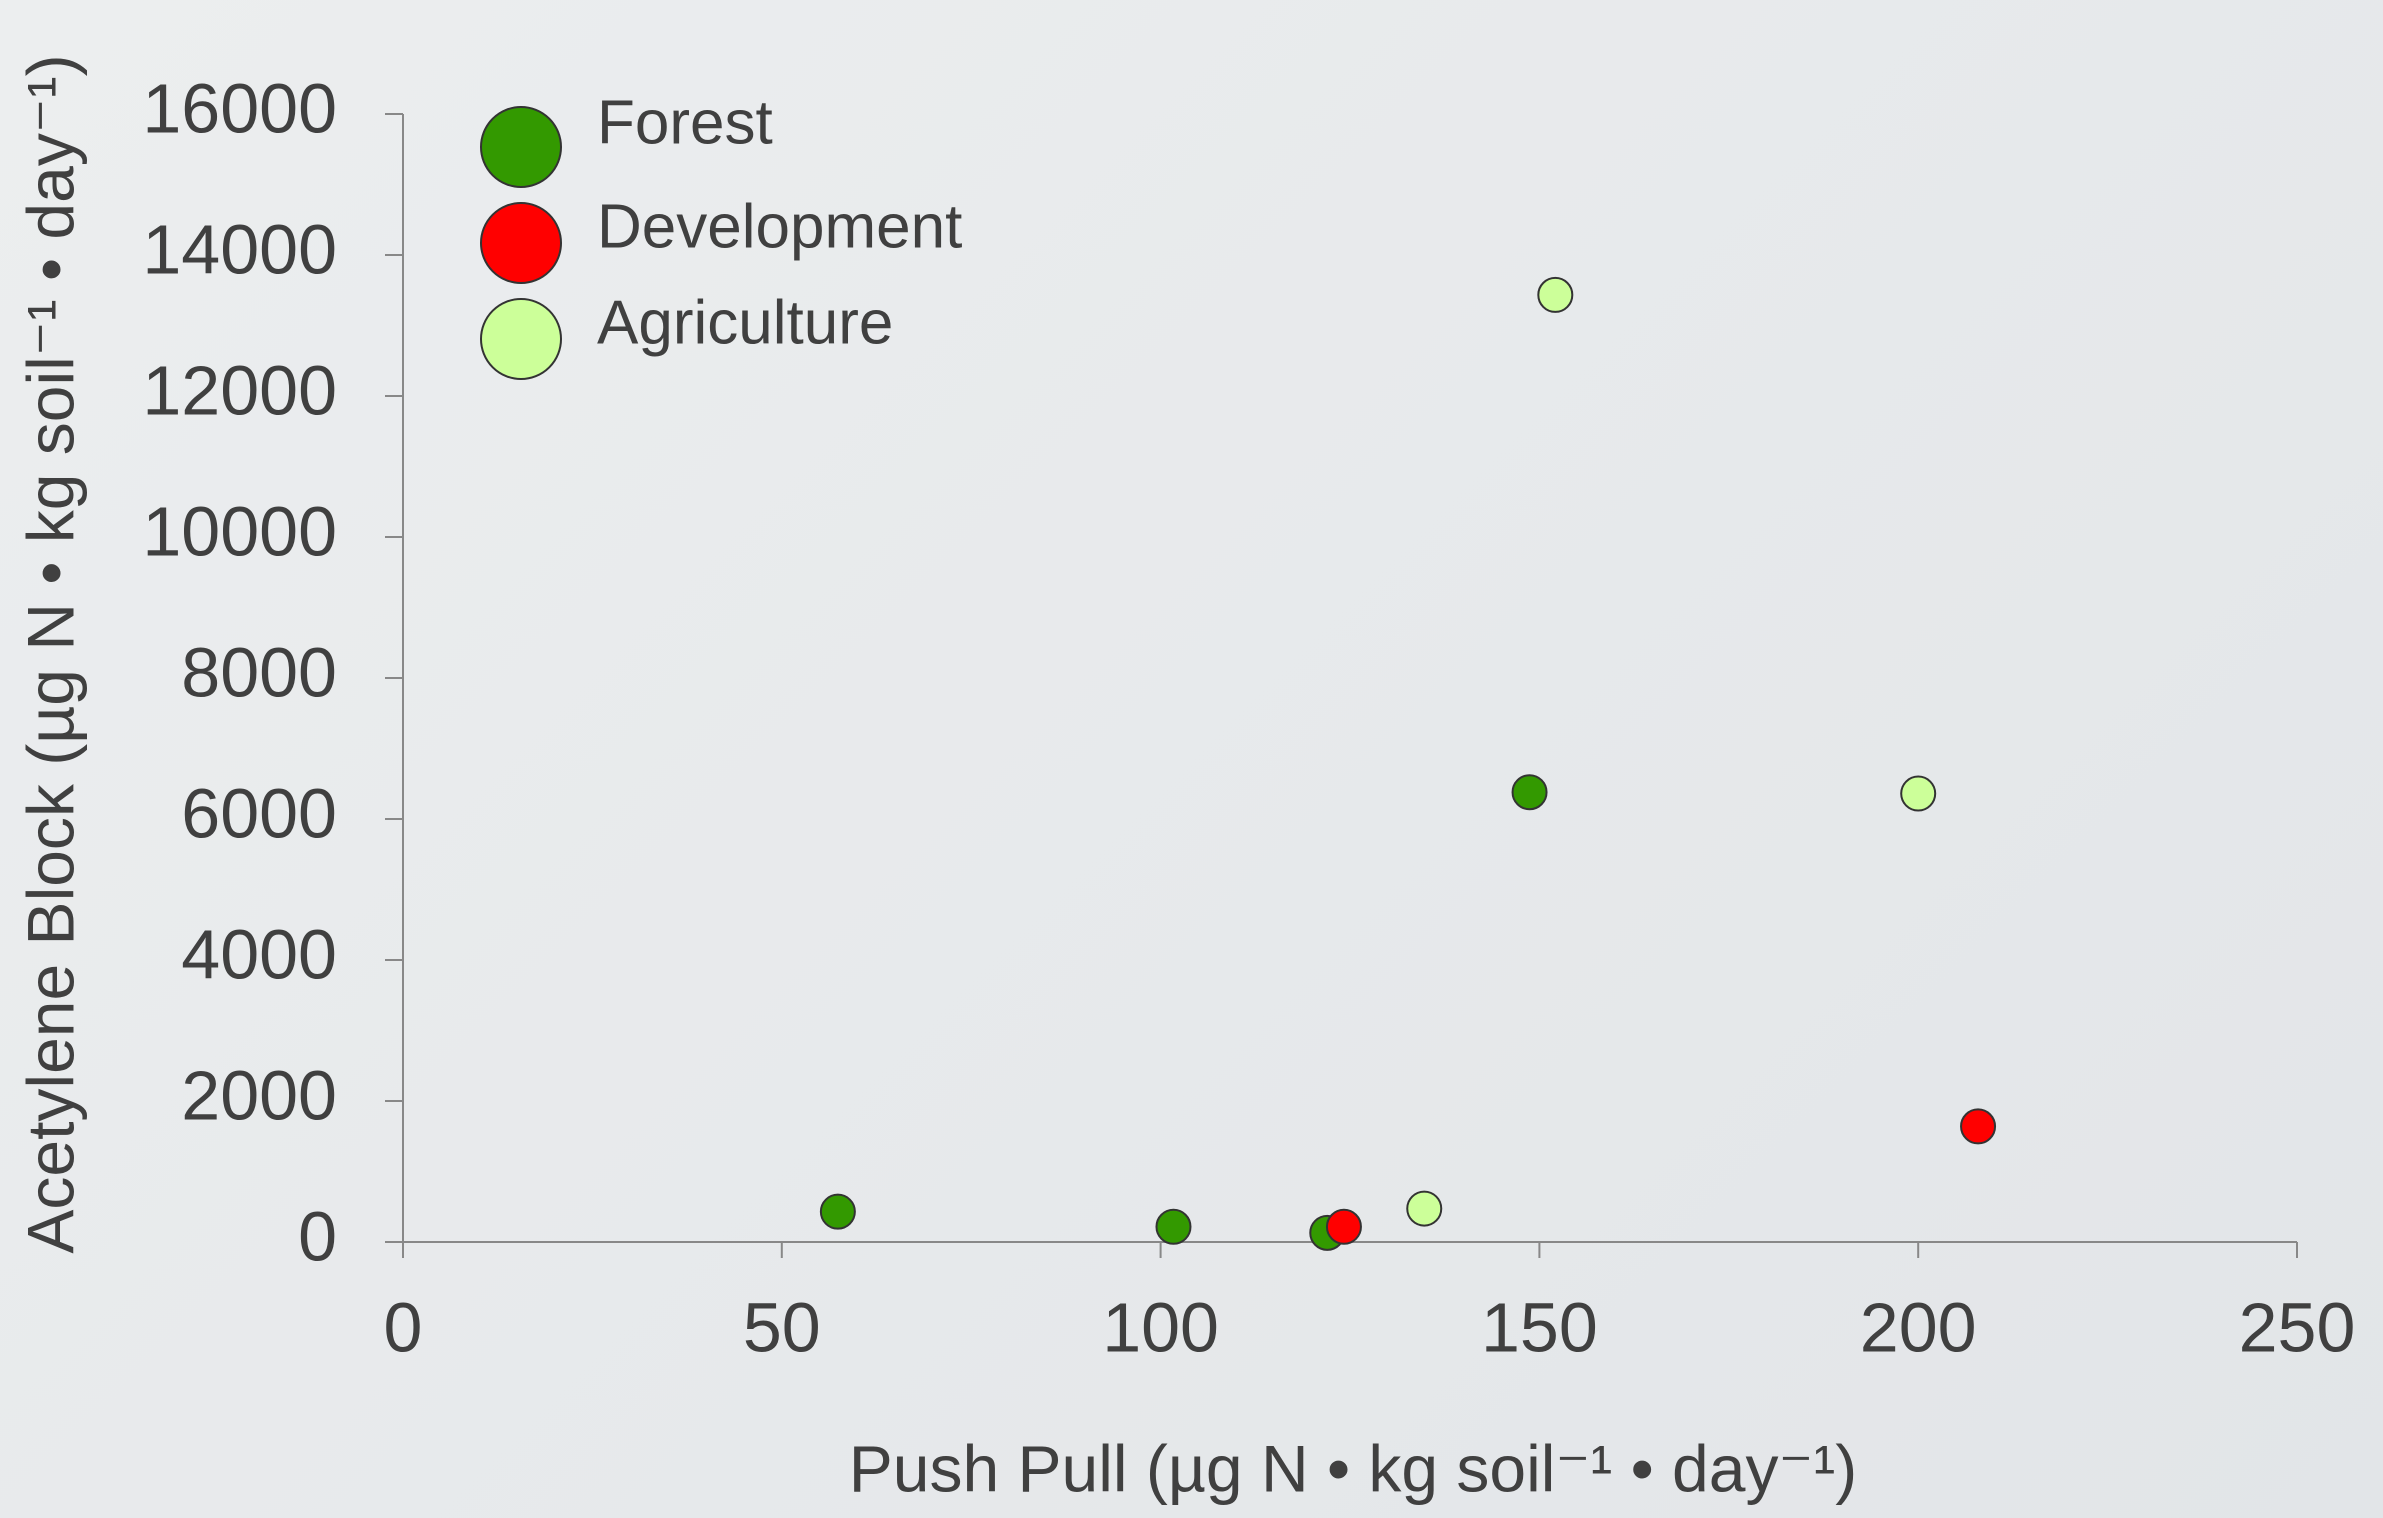  What do you see at coordinates (239, 390) in the screenshot?
I see `y-tick-label: 12000` at bounding box center [239, 390].